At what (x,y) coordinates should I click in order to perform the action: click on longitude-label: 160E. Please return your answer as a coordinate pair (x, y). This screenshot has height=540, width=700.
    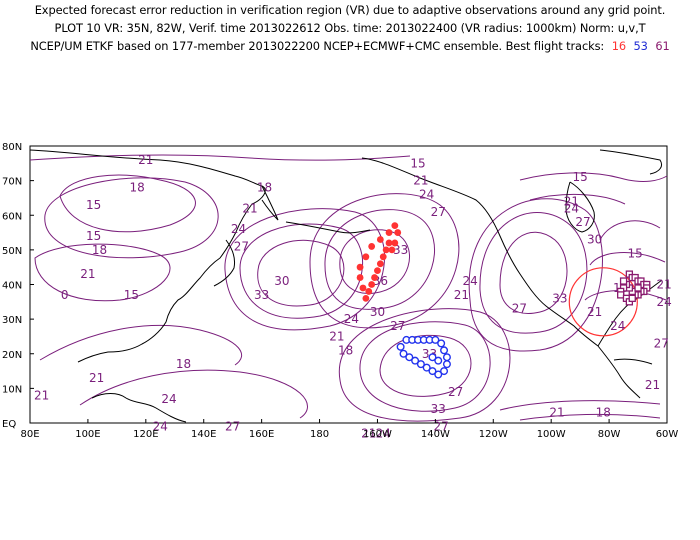
    Looking at the image, I should click on (261, 434).